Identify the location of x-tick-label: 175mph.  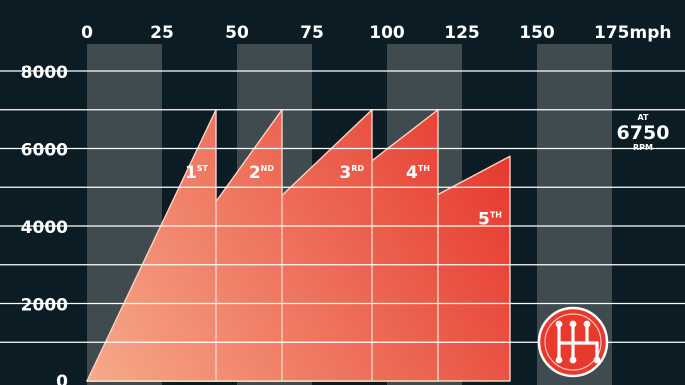
(632, 33).